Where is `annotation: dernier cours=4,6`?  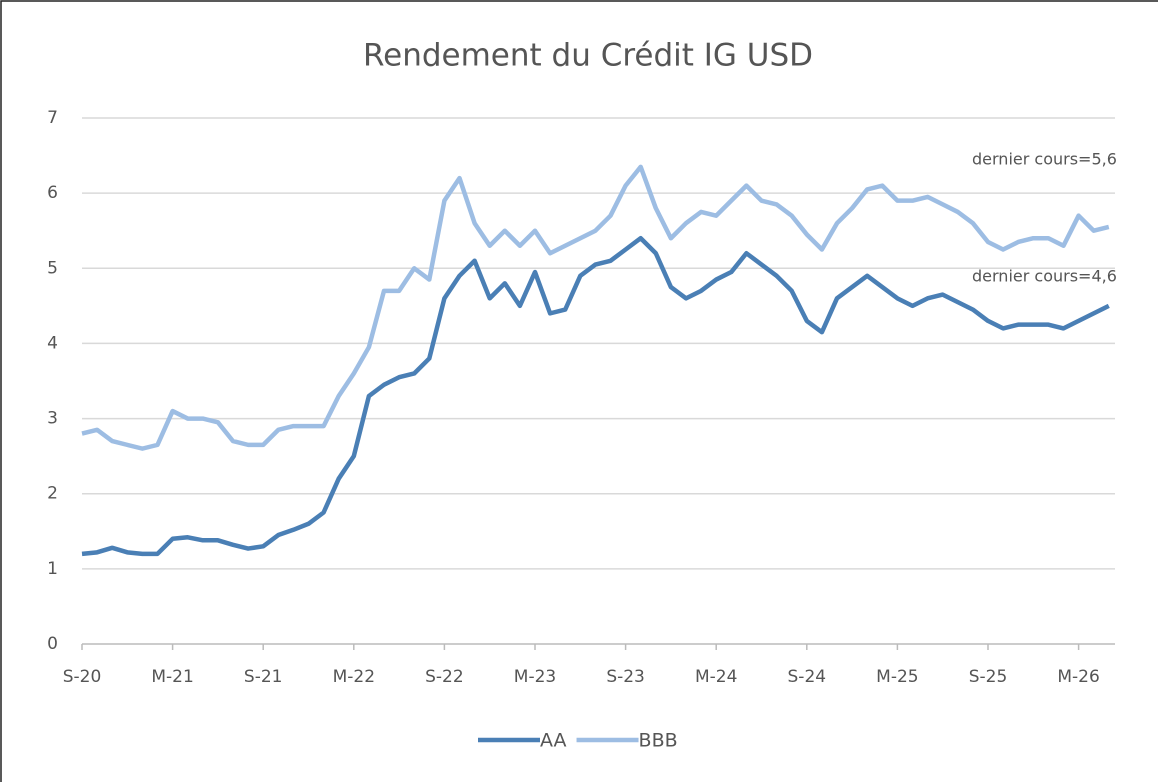
annotation: dernier cours=4,6 is located at coordinates (1044, 276).